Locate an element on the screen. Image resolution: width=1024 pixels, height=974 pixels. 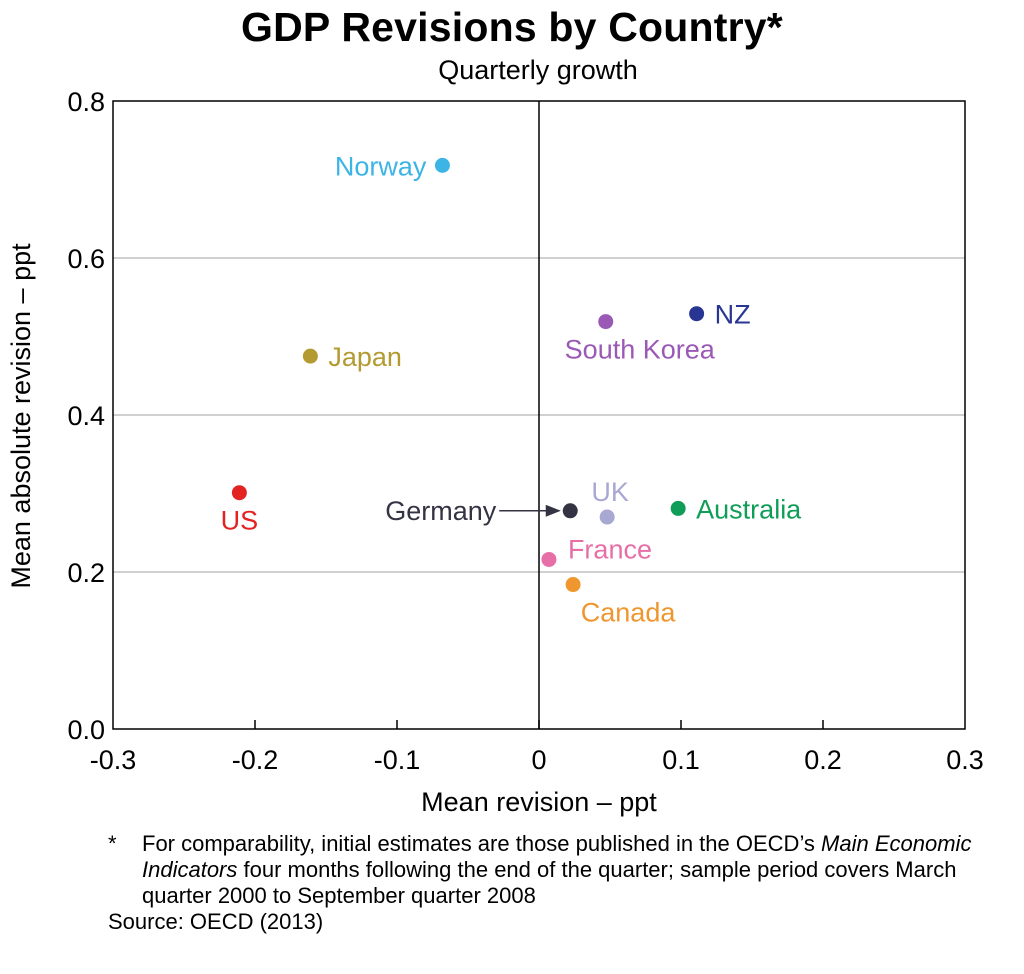
x-tick-label: 0.1 is located at coordinates (681, 760).